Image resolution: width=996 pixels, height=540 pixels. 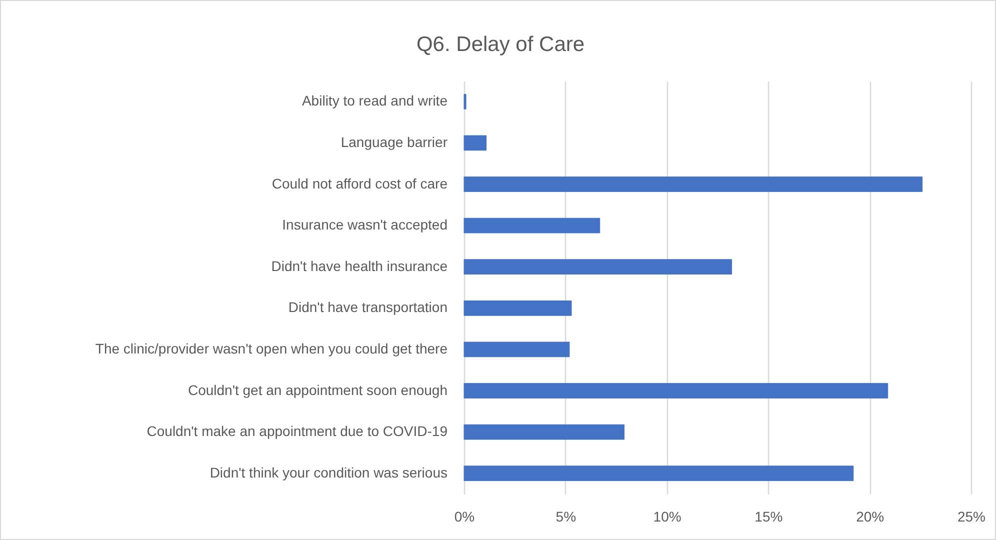 What do you see at coordinates (394, 142) in the screenshot?
I see `y-tick-label: Language barrier` at bounding box center [394, 142].